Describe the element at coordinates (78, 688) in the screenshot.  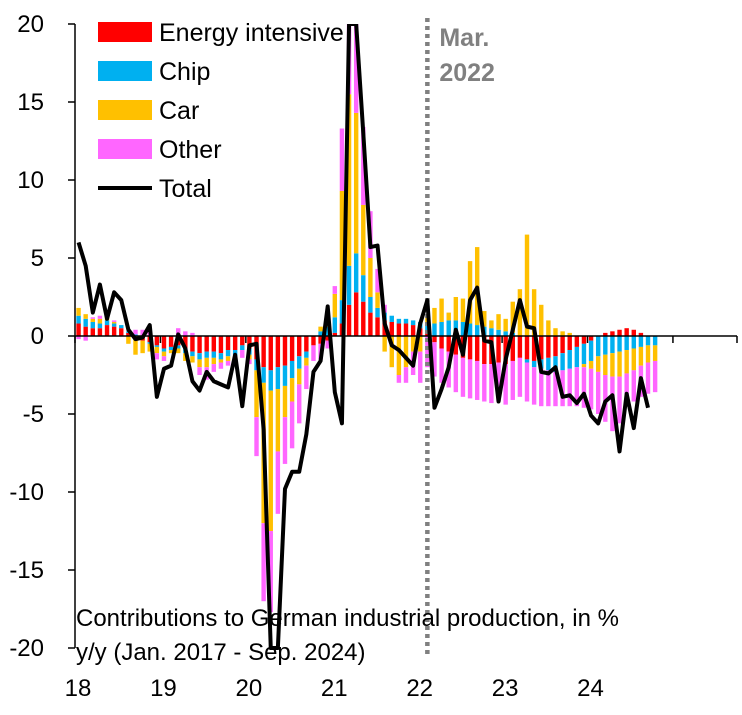
I see `x-tick-label-18: 18` at that location.